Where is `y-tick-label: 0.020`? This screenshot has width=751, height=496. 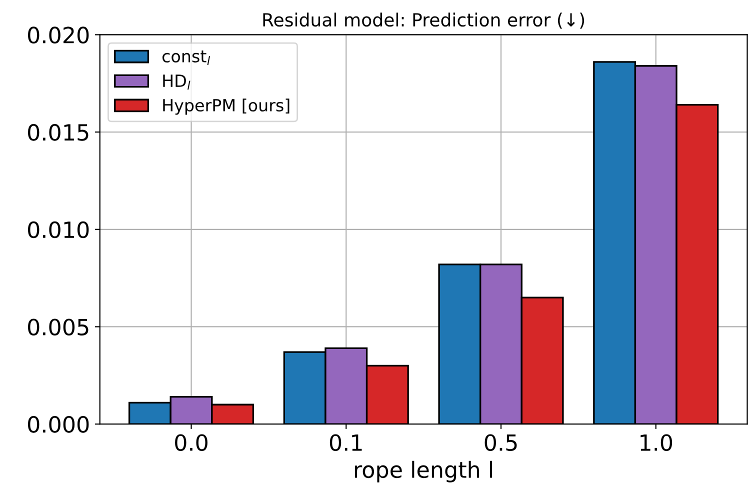 y-tick-label: 0.020 is located at coordinates (58, 35).